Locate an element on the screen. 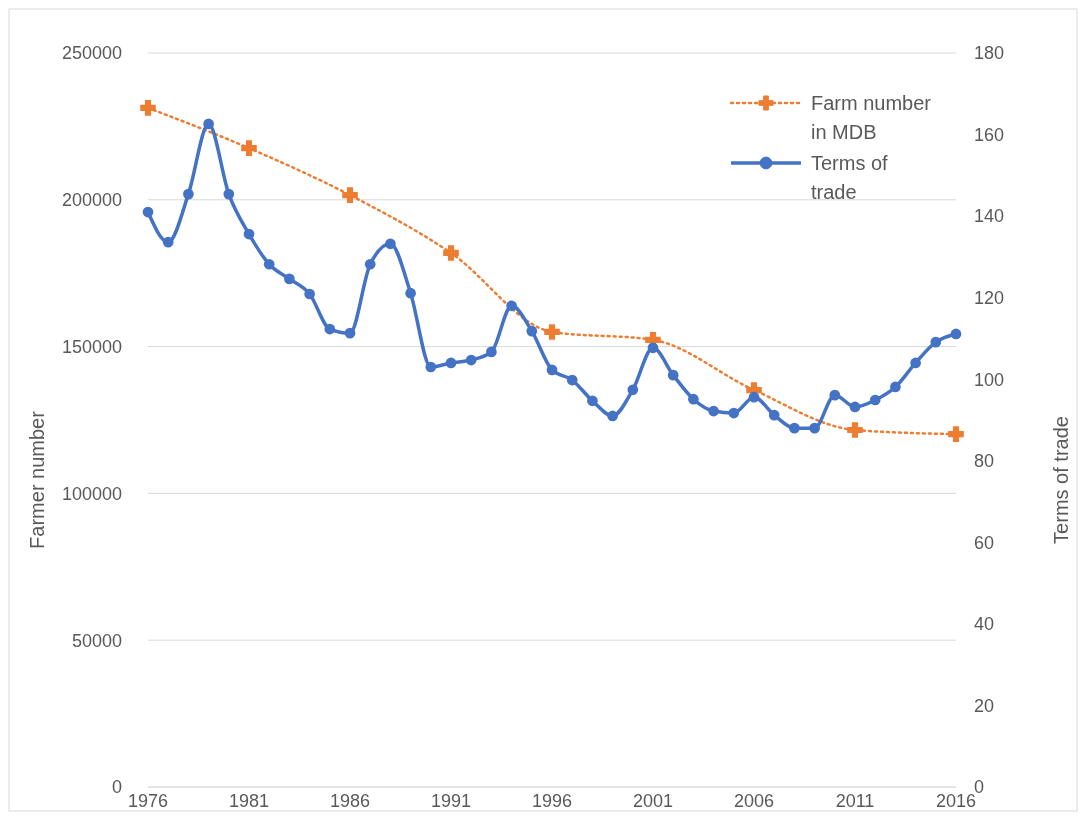 Image resolution: width=1086 pixels, height=820 pixels. y-tick-label: 100000 is located at coordinates (91, 493).